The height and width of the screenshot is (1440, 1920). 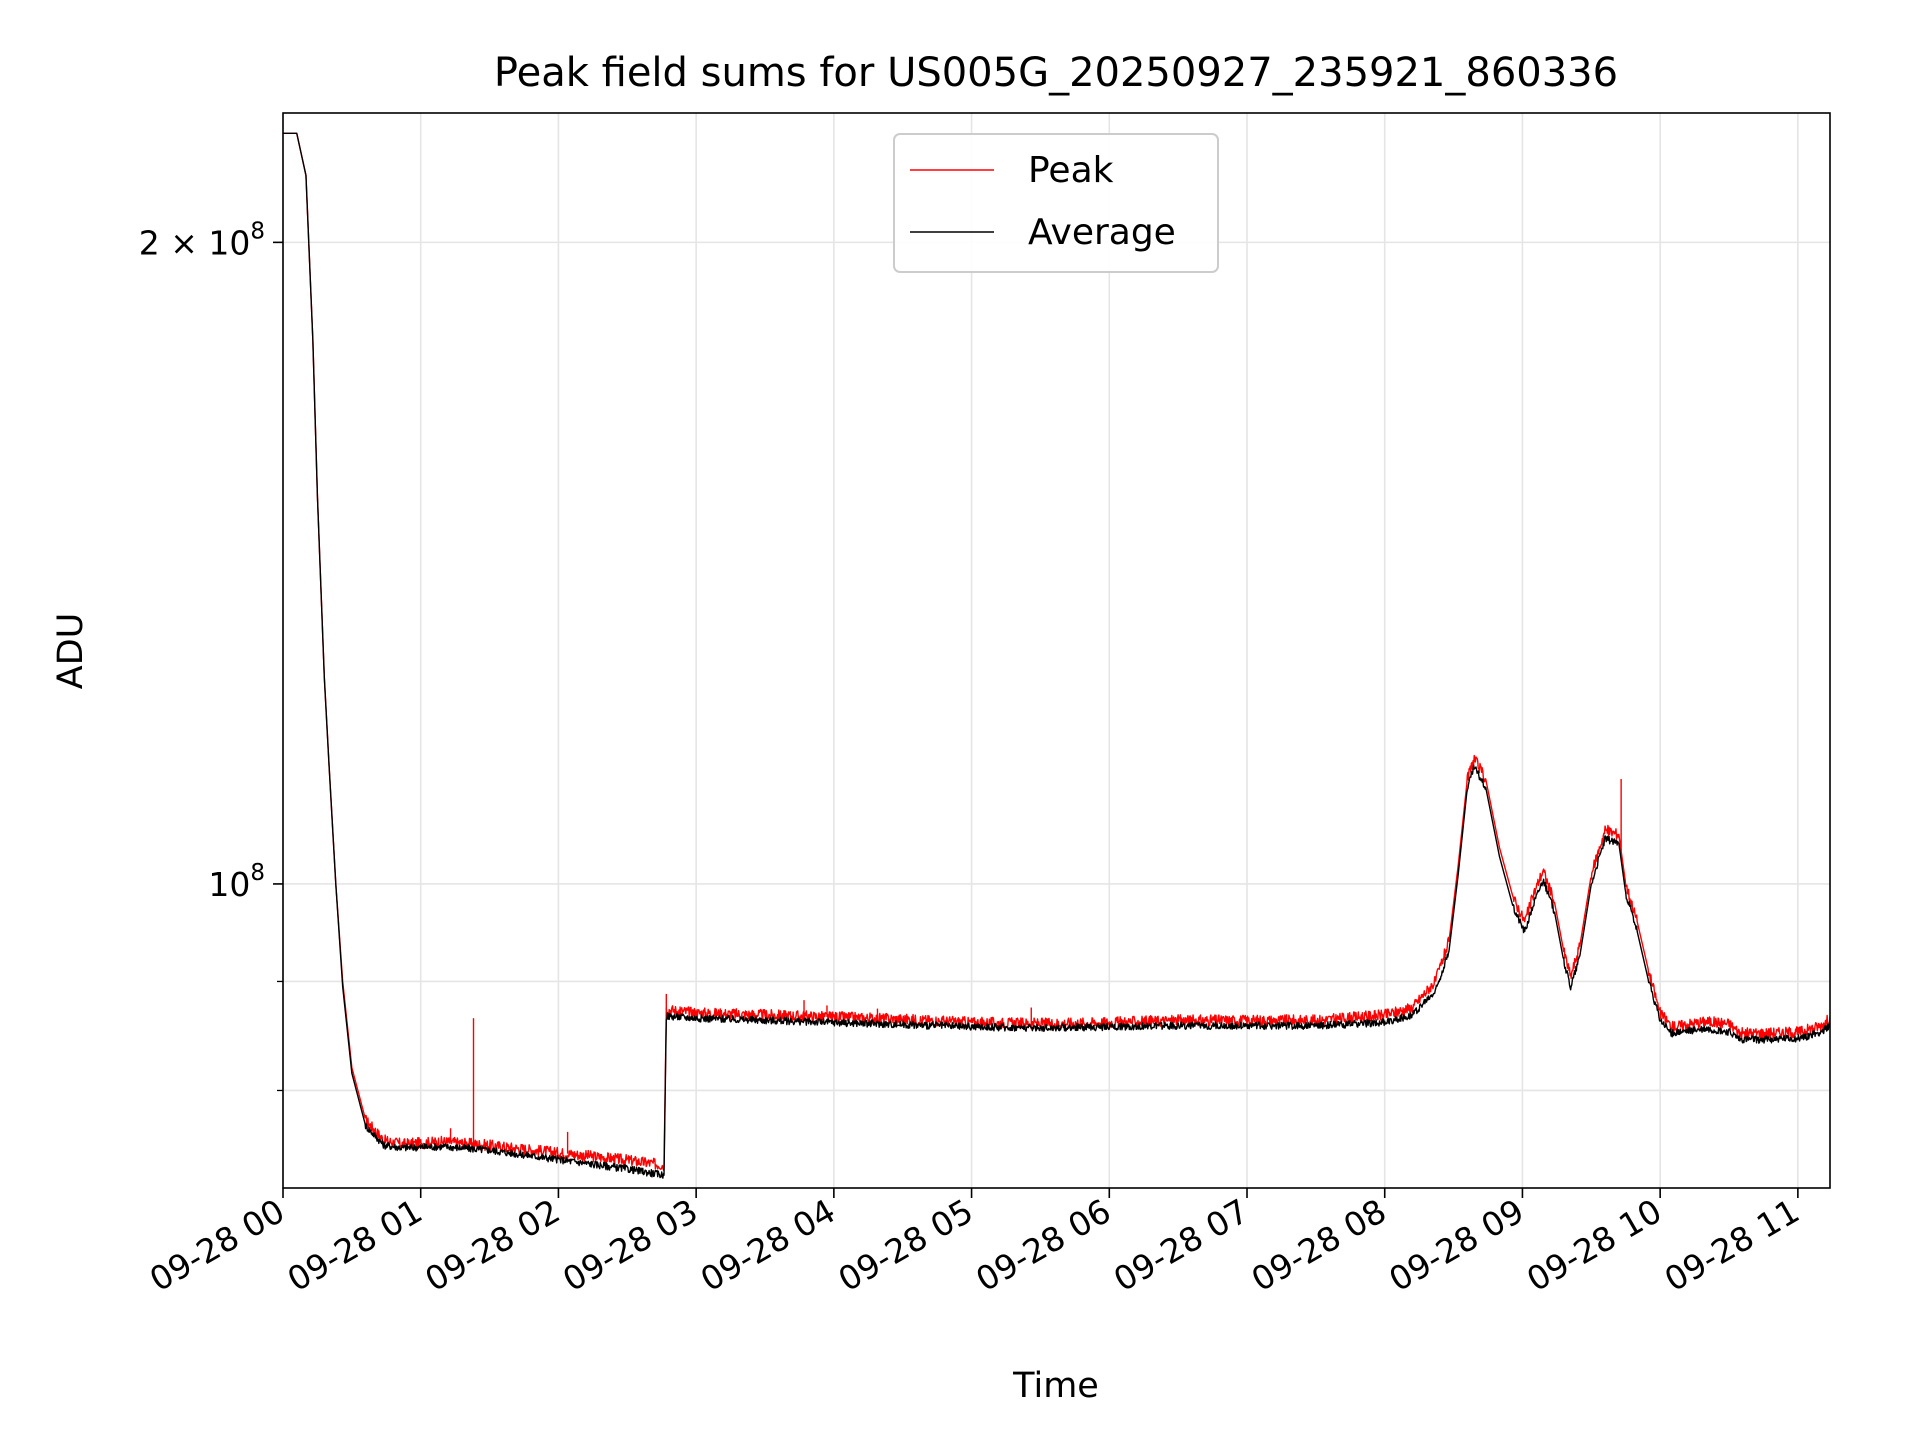 What do you see at coordinates (1102, 232) in the screenshot?
I see `legend-average-label: Average` at bounding box center [1102, 232].